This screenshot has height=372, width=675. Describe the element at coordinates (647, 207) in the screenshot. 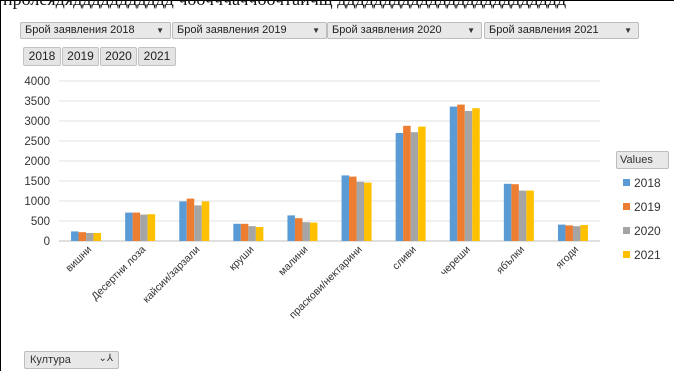

I see `legend-label: 2019` at that location.